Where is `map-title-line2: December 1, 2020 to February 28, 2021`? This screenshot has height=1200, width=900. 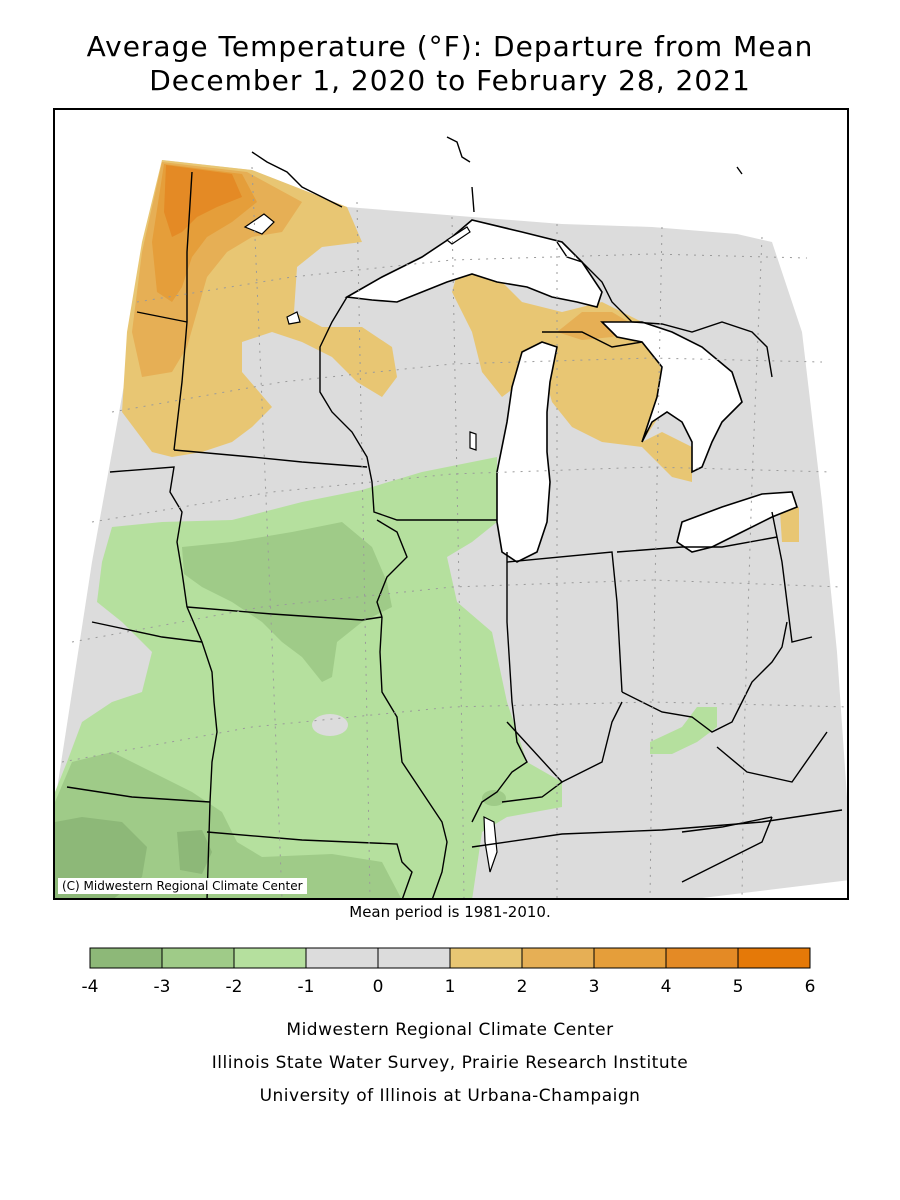
map-title-line2: December 1, 2020 to February 28, 2021 is located at coordinates (450, 80).